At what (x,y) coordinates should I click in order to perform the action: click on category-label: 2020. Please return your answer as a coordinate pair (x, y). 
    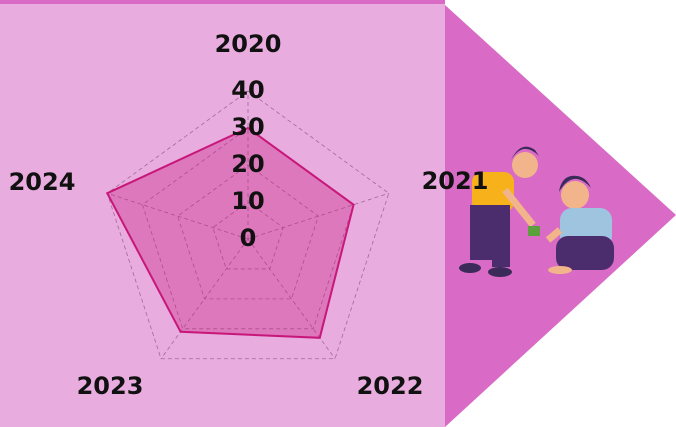
    Looking at the image, I should click on (248, 44).